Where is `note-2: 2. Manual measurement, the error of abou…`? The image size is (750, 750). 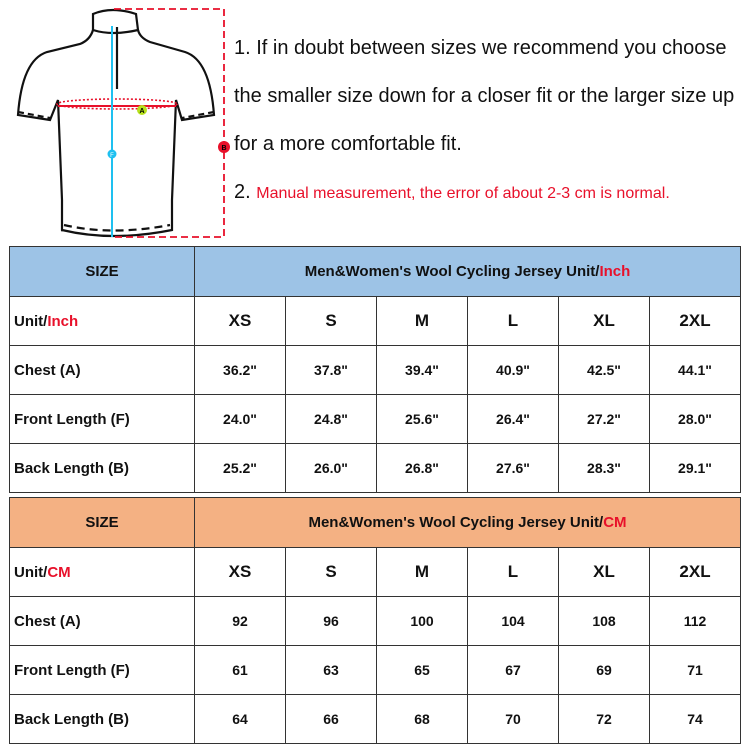 note-2: 2. Manual measurement, the error of abou… is located at coordinates (452, 192).